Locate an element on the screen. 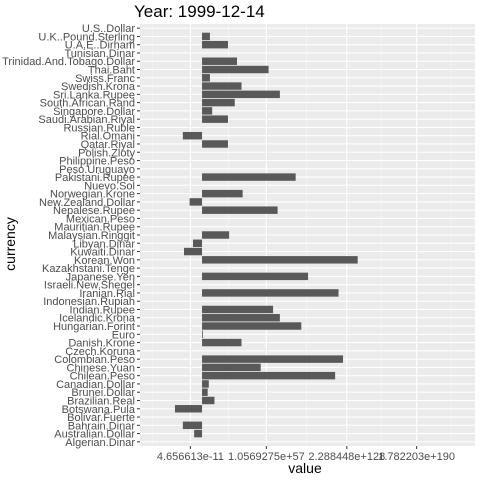 The height and width of the screenshot is (480, 480). y-tick-label: Nuevo.Sol is located at coordinates (109, 186).